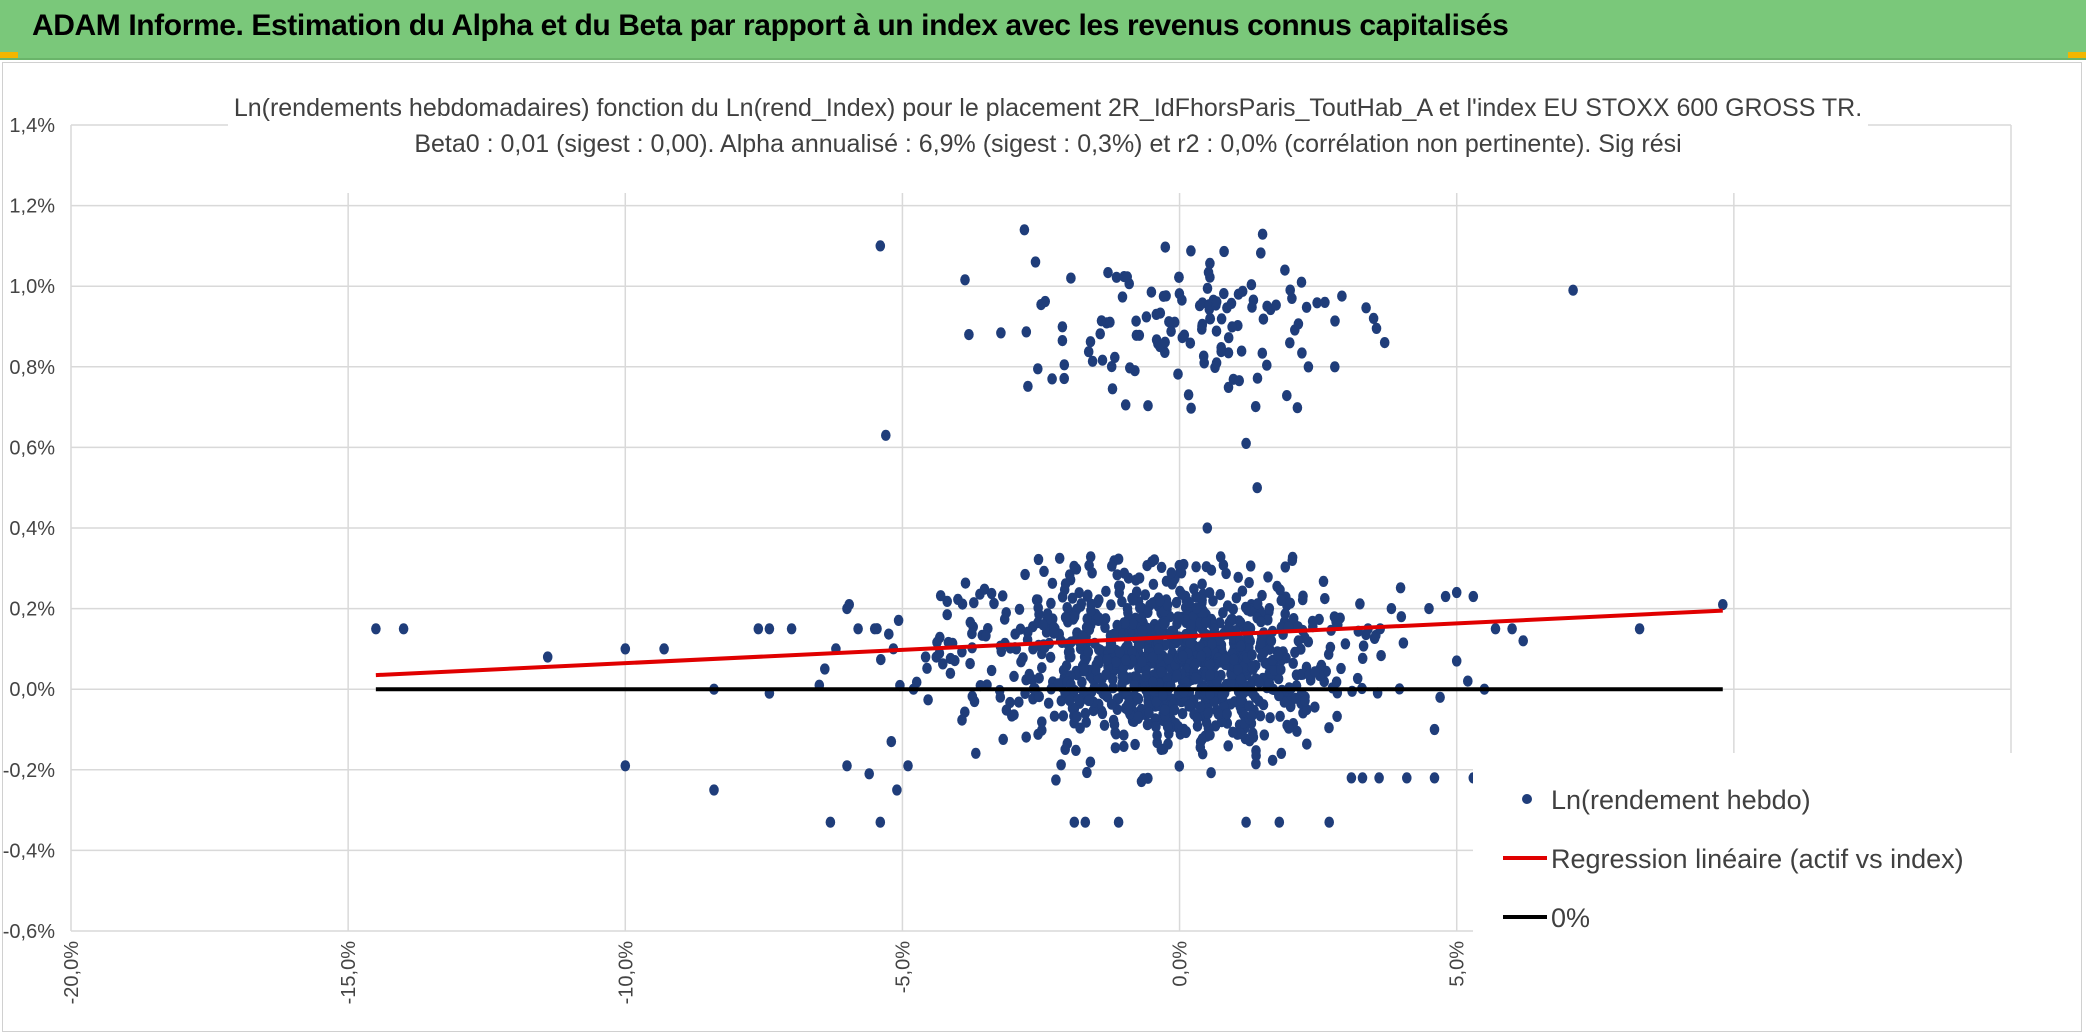  Describe the element at coordinates (32, 610) in the screenshot. I see `y-tick-label: 0,2%` at that location.